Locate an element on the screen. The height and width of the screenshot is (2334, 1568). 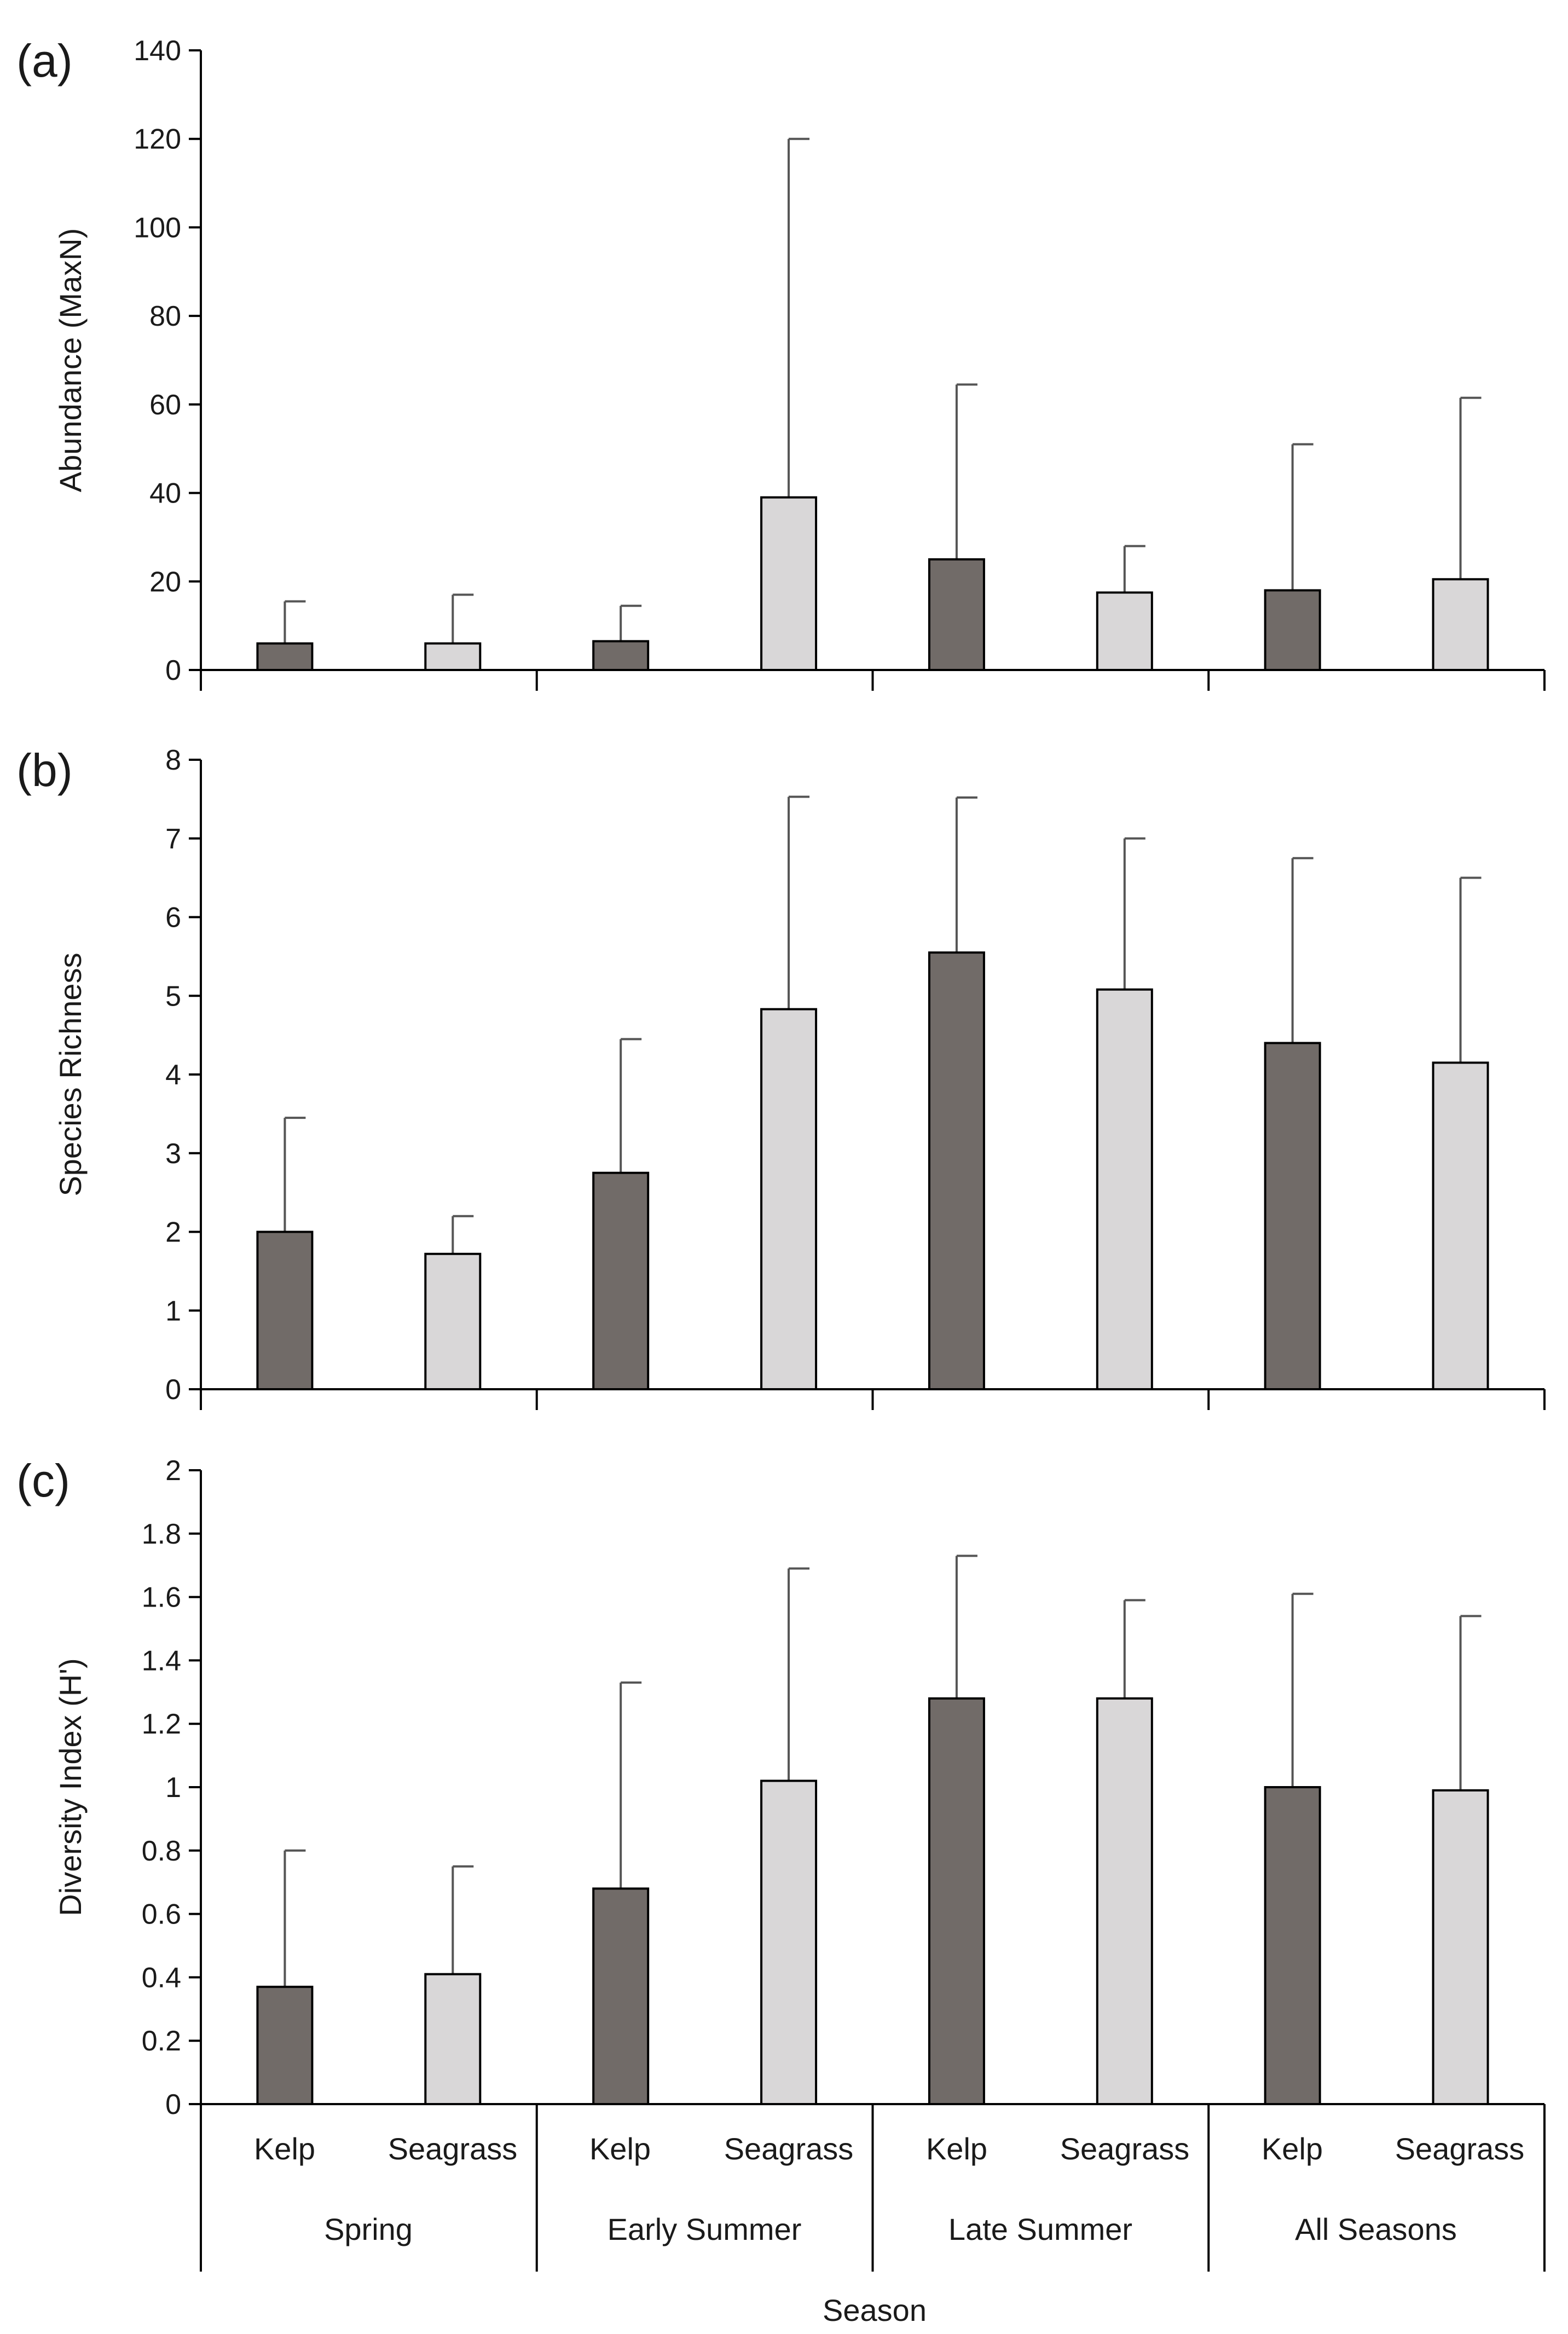
y-tick-label: 140 is located at coordinates (157, 51).